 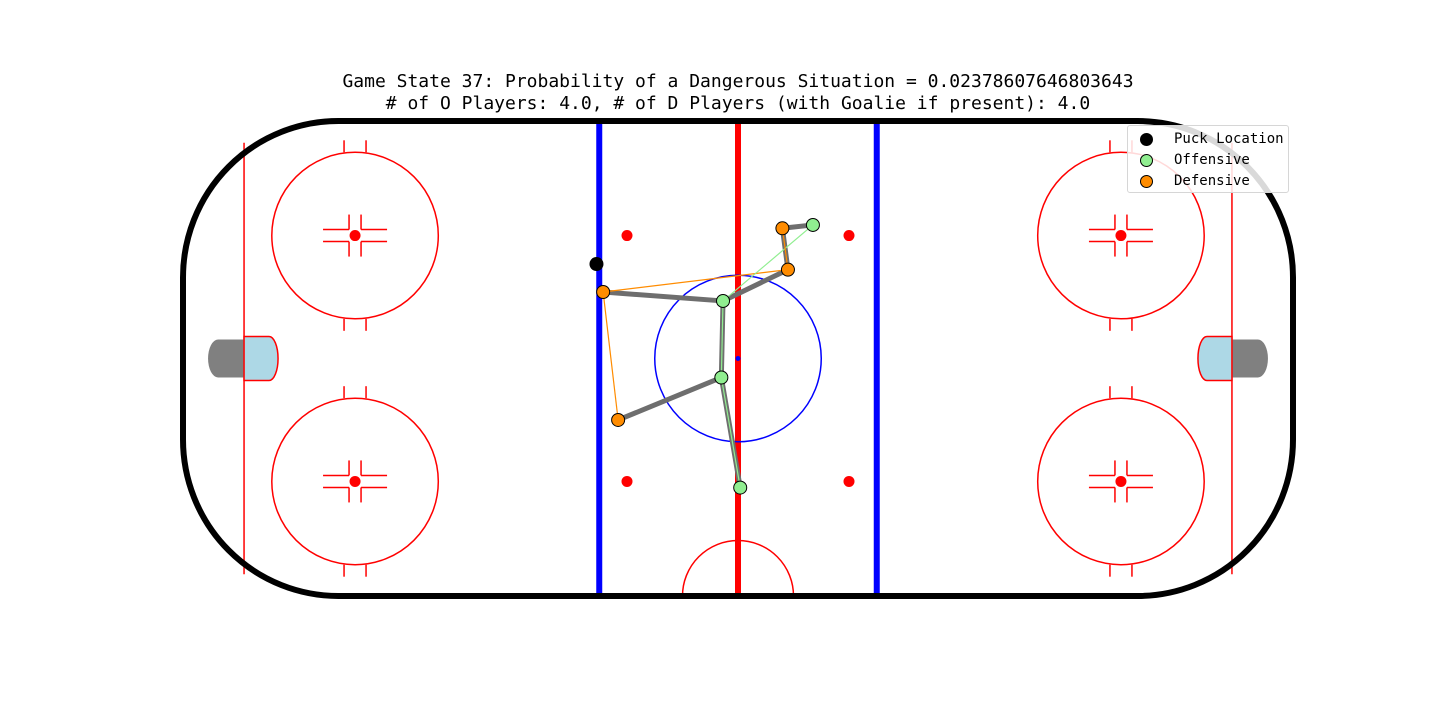 What do you see at coordinates (738, 568) in the screenshot?
I see `referee-crease` at bounding box center [738, 568].